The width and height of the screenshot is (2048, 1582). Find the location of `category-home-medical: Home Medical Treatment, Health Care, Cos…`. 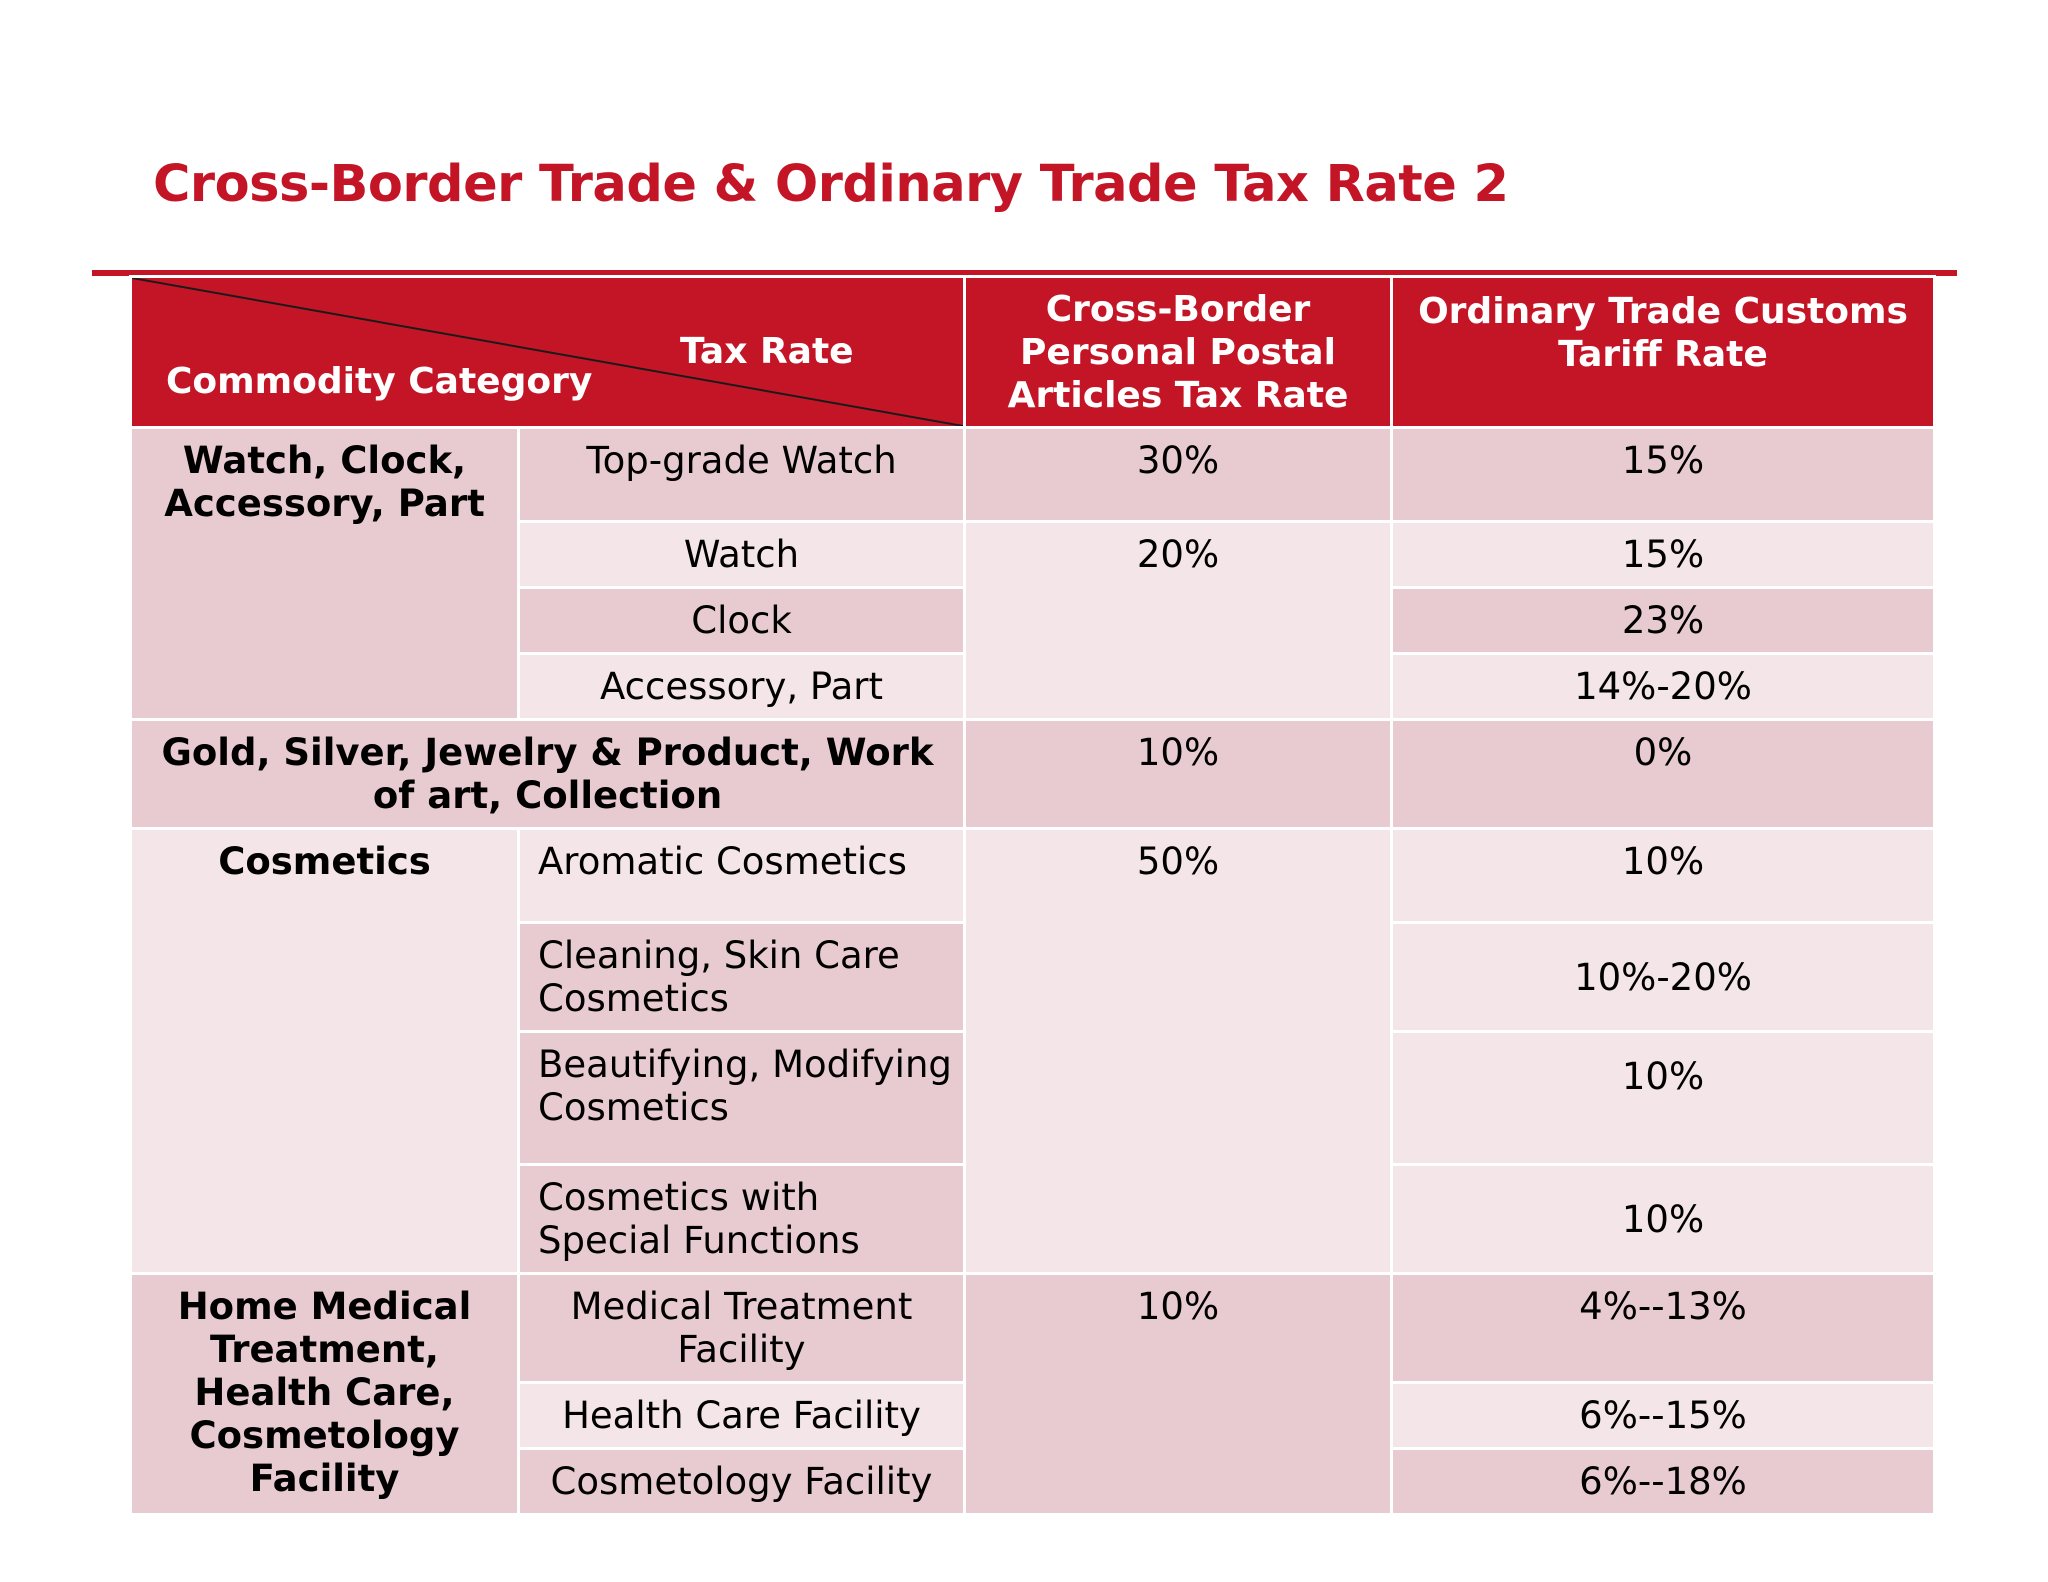

category-home-medical: Home Medical Treatment, Health Care, Cos… is located at coordinates (324, 1394).